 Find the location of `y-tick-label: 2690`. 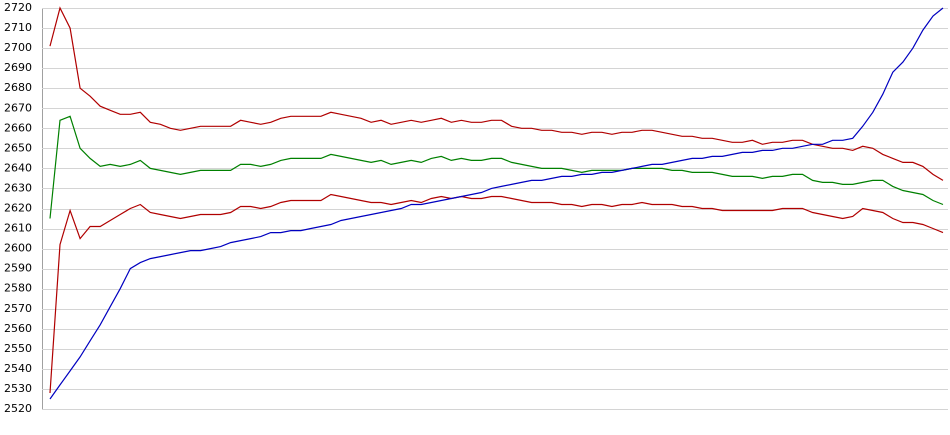

y-tick-label: 2690 is located at coordinates (18, 67).